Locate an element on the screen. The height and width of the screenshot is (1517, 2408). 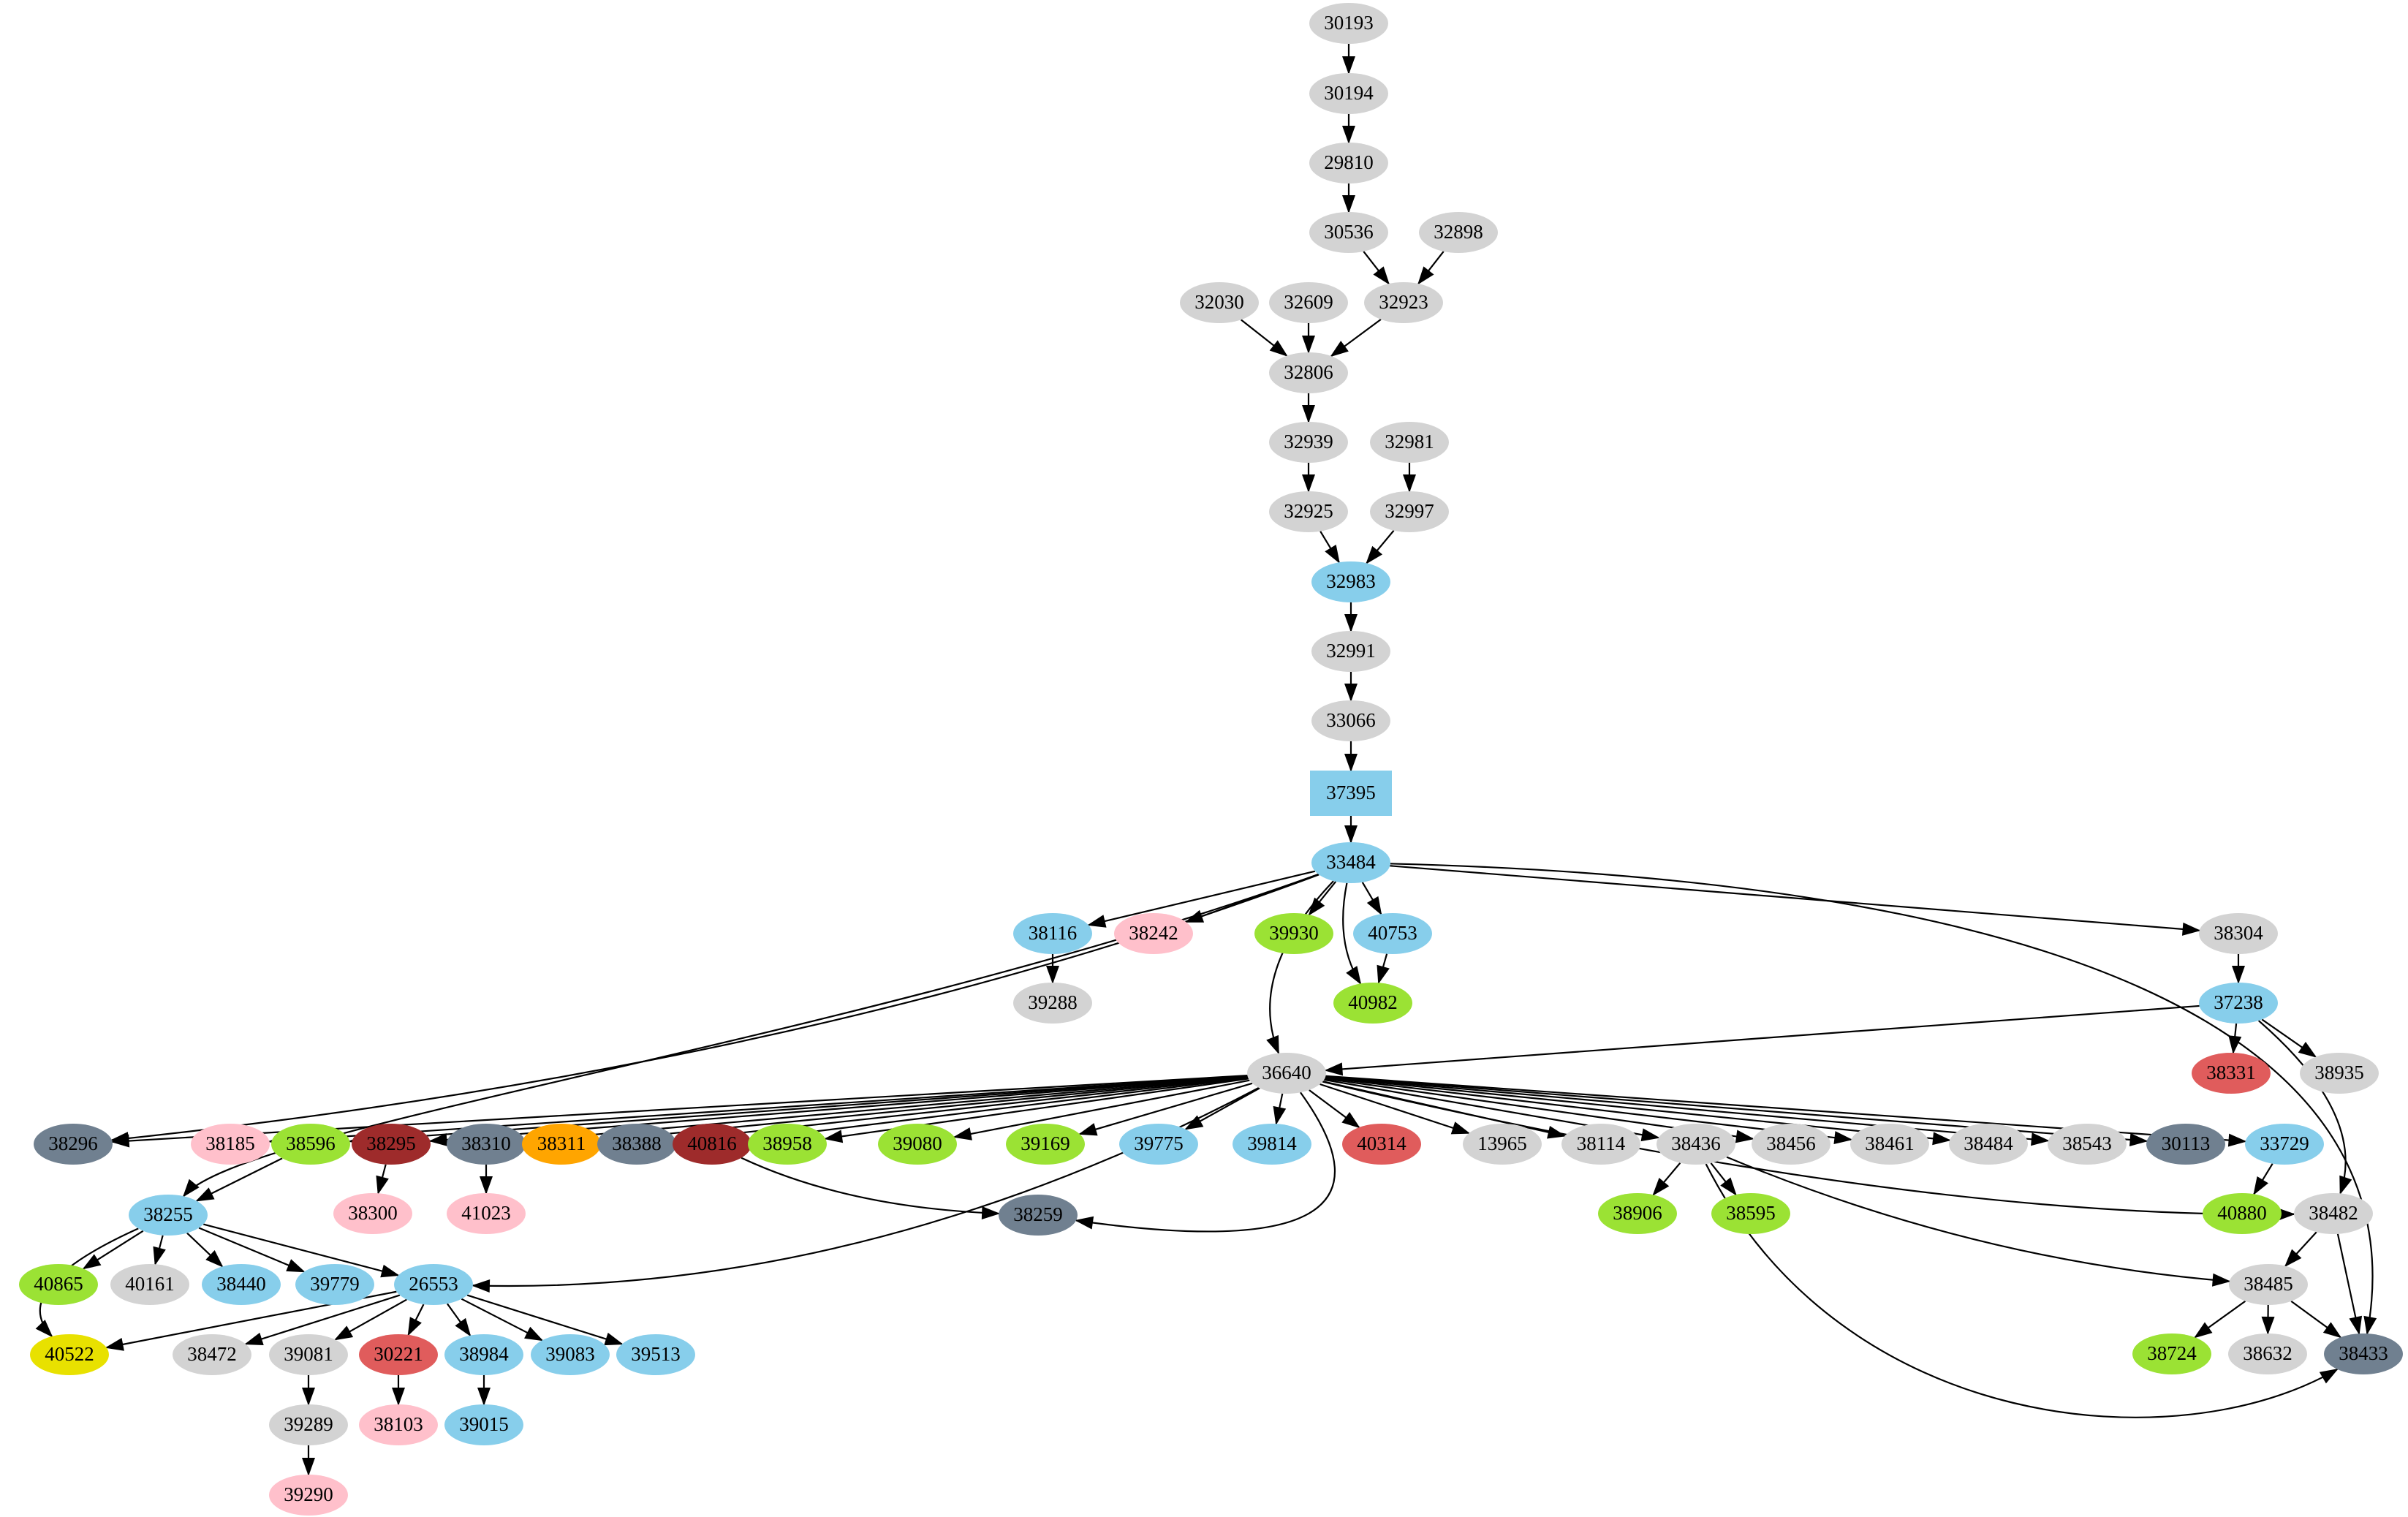
node-label-32923: 32923 is located at coordinates (1404, 302).